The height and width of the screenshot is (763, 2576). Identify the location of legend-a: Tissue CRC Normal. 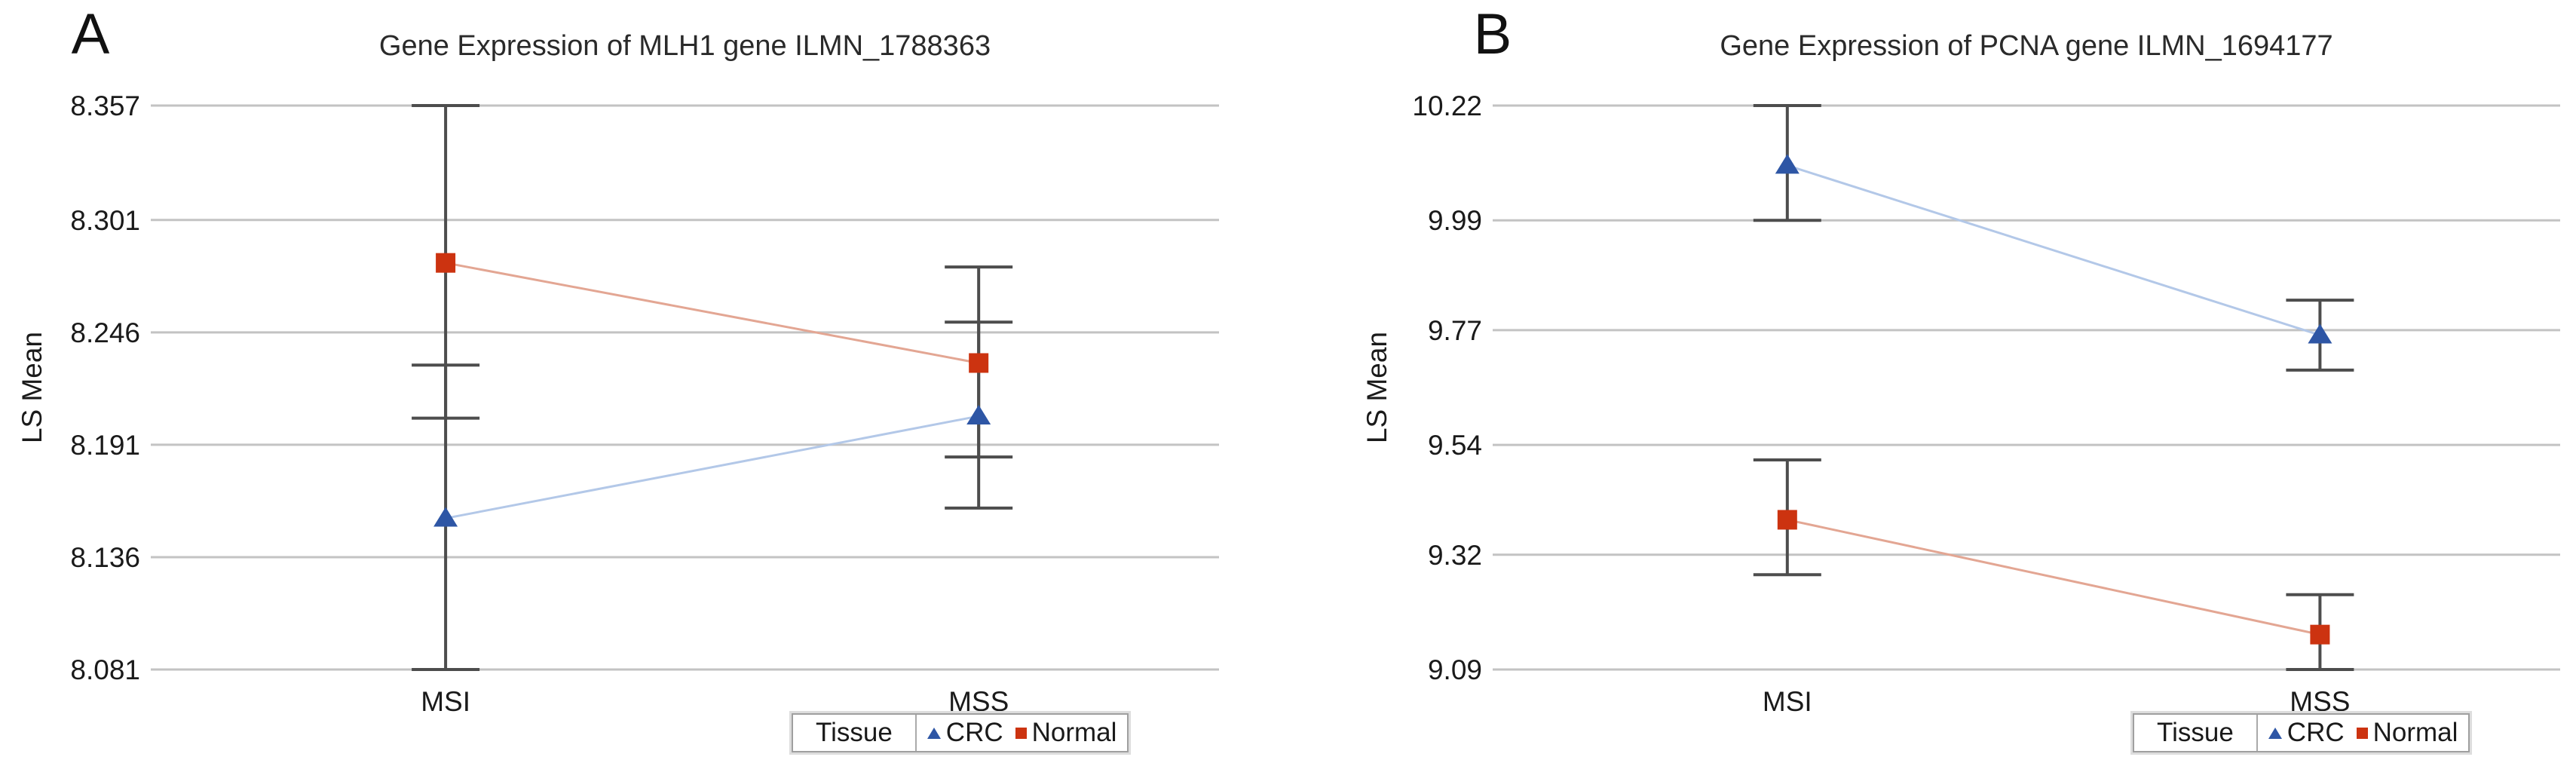
(960, 732).